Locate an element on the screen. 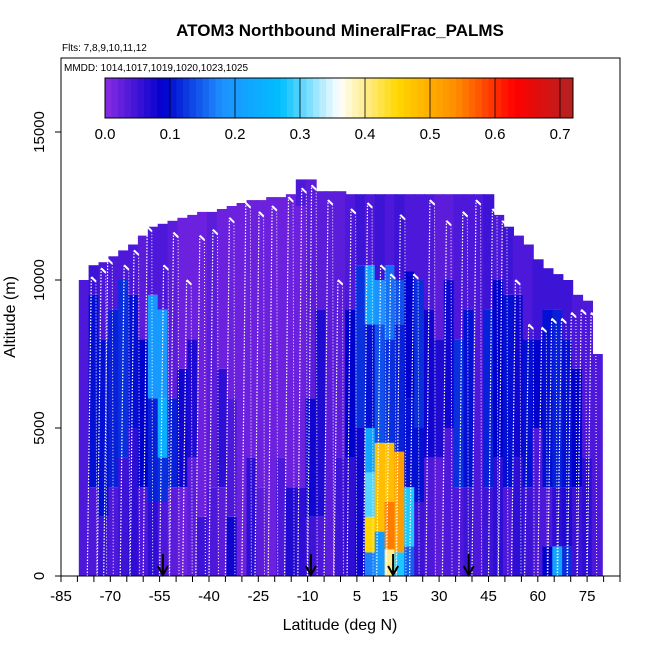  colorbar-tick-label-7: 0.7 is located at coordinates (560, 134).